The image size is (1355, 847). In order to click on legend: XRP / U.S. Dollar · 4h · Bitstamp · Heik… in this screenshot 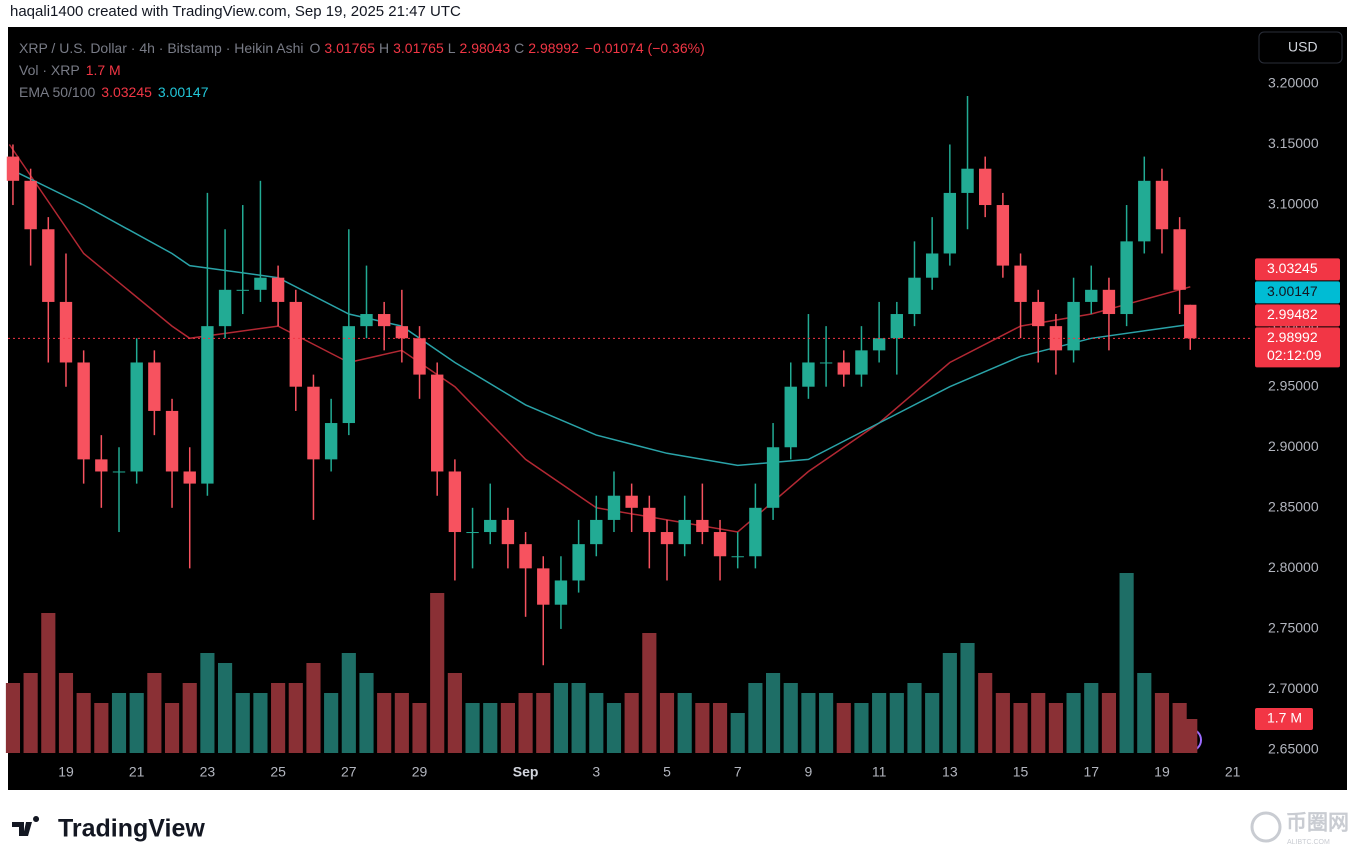, I will do `click(362, 70)`.